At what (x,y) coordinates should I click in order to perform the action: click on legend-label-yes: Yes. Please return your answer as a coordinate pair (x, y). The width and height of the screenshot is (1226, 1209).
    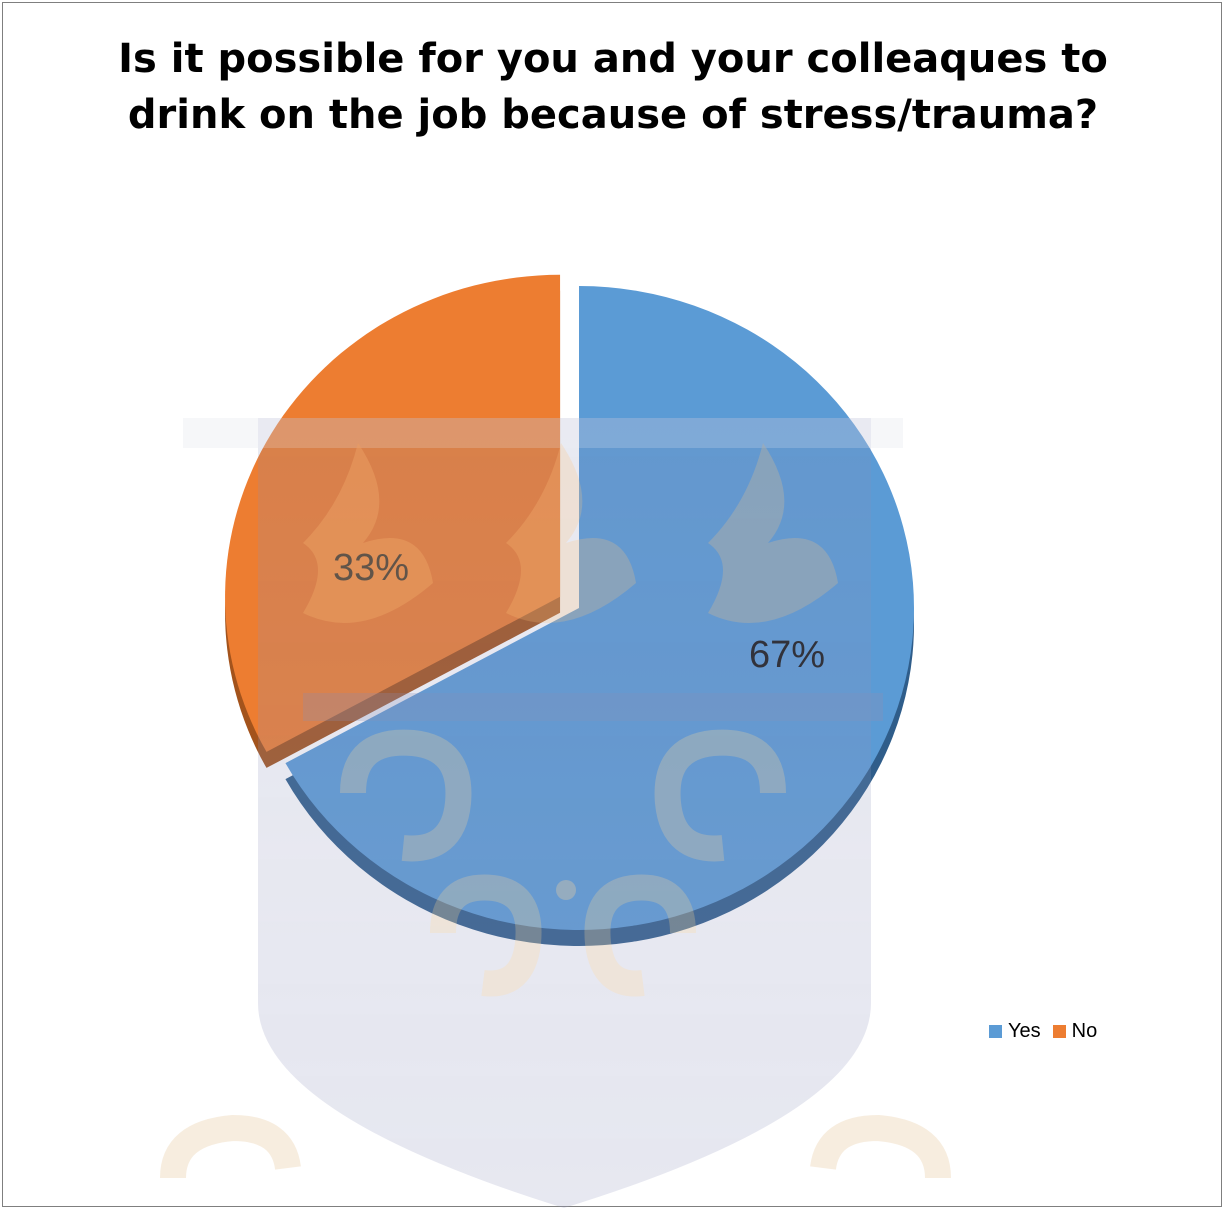
    Looking at the image, I should click on (1024, 1031).